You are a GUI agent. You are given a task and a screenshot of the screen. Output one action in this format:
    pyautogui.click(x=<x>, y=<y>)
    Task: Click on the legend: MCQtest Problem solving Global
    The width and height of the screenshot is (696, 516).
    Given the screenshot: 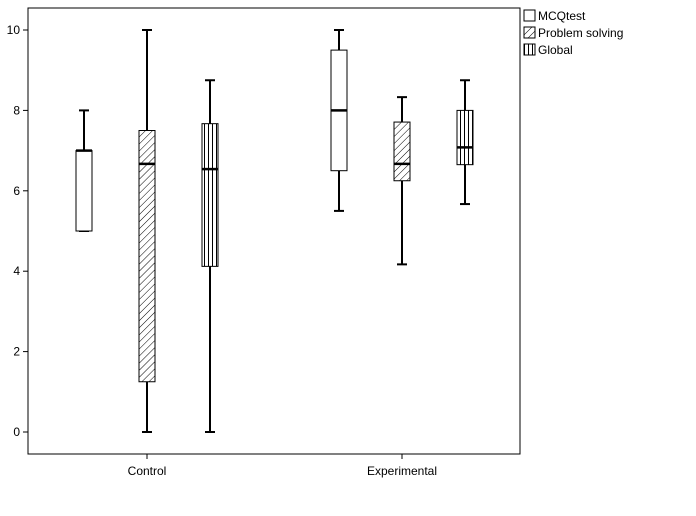 What is the action you would take?
    pyautogui.click(x=573, y=33)
    